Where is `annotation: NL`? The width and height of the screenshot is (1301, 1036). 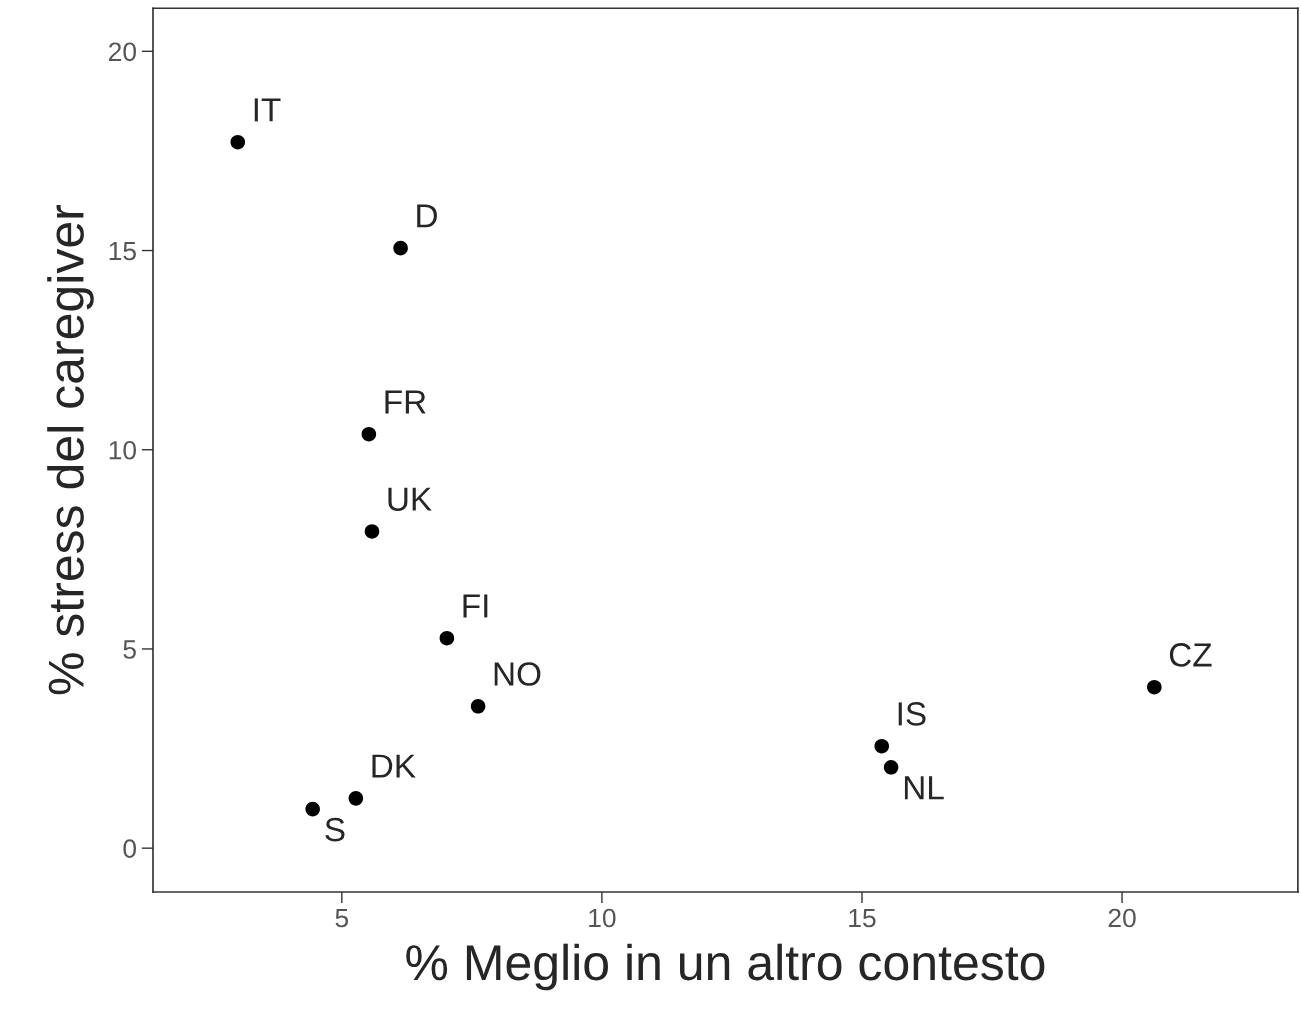
annotation: NL is located at coordinates (924, 788).